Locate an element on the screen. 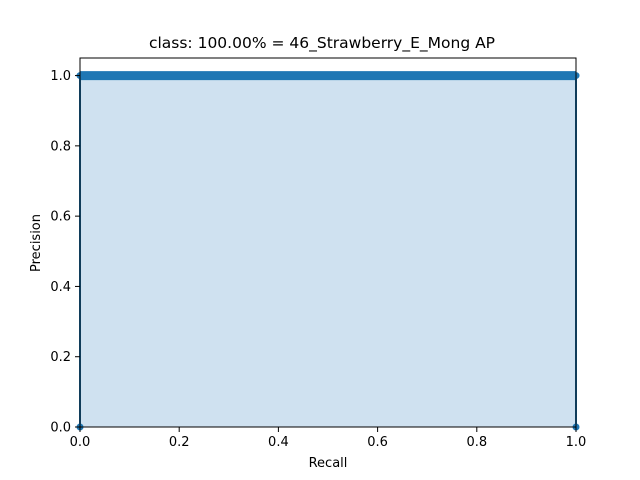 The image size is (640, 480). x-tick-label: 0.6 is located at coordinates (377, 442).